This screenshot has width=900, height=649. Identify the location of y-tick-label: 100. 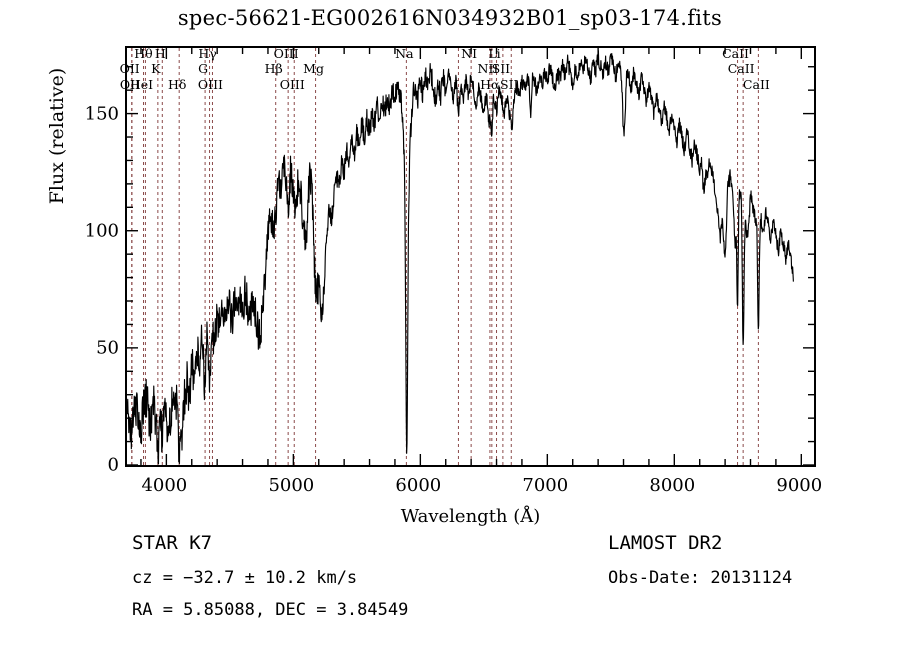
(101, 231).